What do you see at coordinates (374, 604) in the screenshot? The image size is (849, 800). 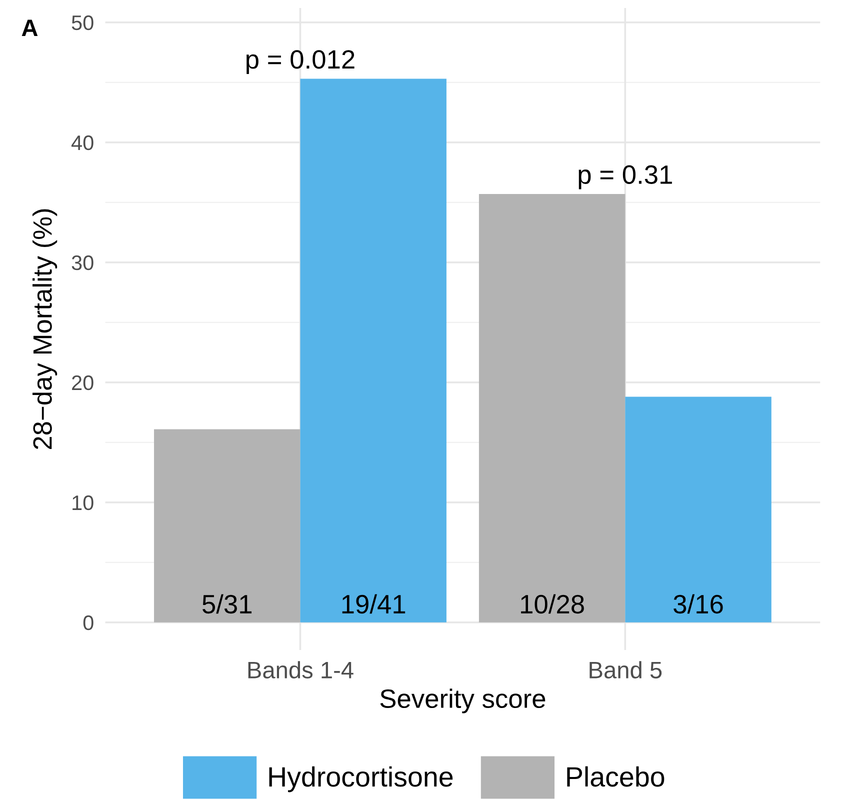 I see `annotation: 19/41` at bounding box center [374, 604].